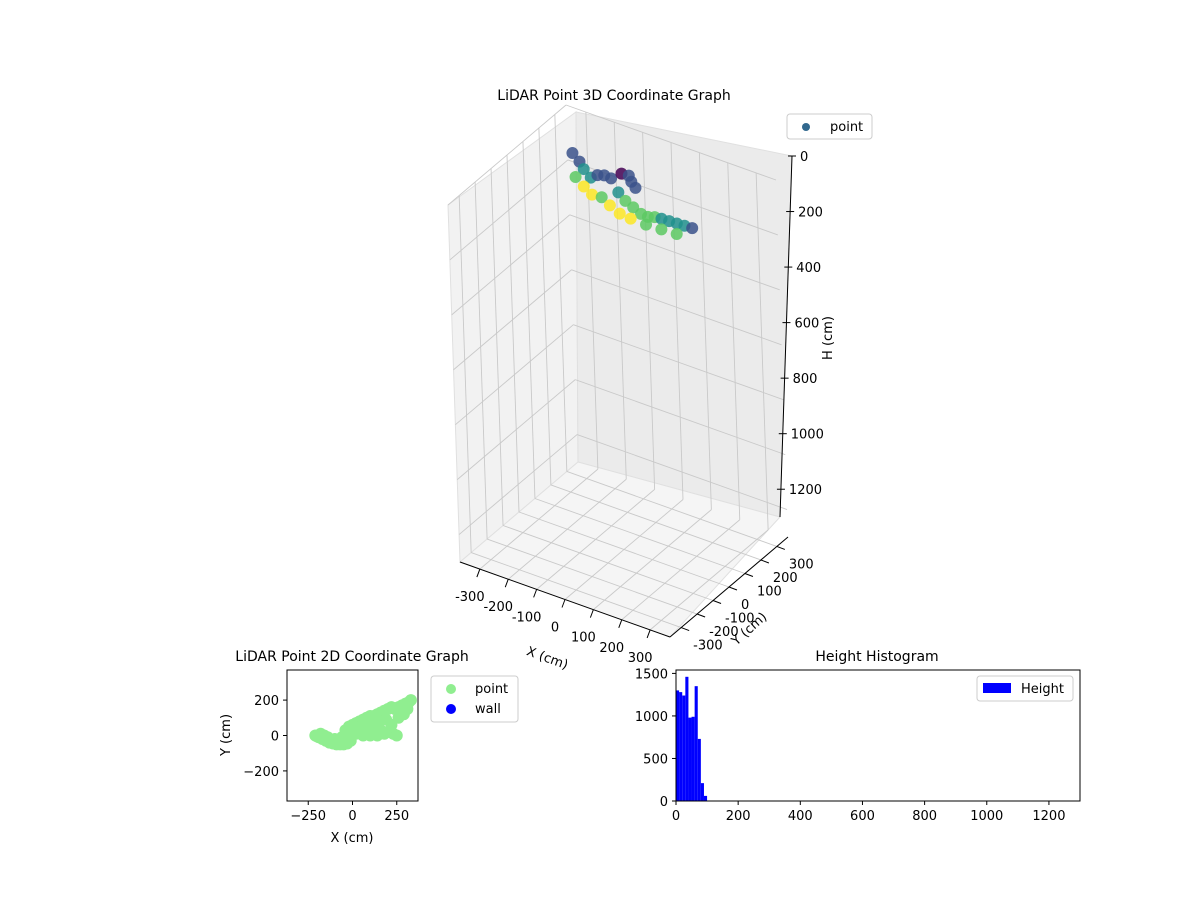 The image size is (1200, 900). I want to click on axis-3d-y, so click(729, 587).